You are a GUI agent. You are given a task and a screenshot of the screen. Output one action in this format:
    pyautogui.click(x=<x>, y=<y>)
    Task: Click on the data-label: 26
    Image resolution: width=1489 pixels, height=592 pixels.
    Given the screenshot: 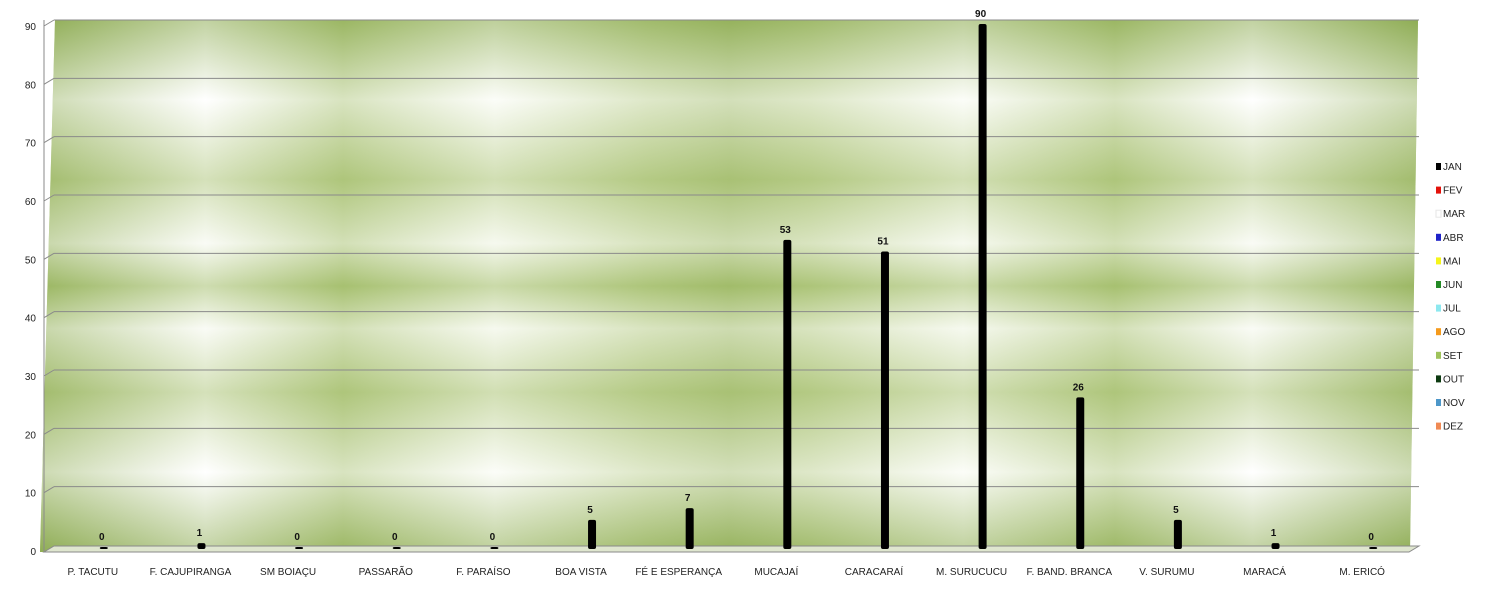 What is the action you would take?
    pyautogui.click(x=1079, y=387)
    